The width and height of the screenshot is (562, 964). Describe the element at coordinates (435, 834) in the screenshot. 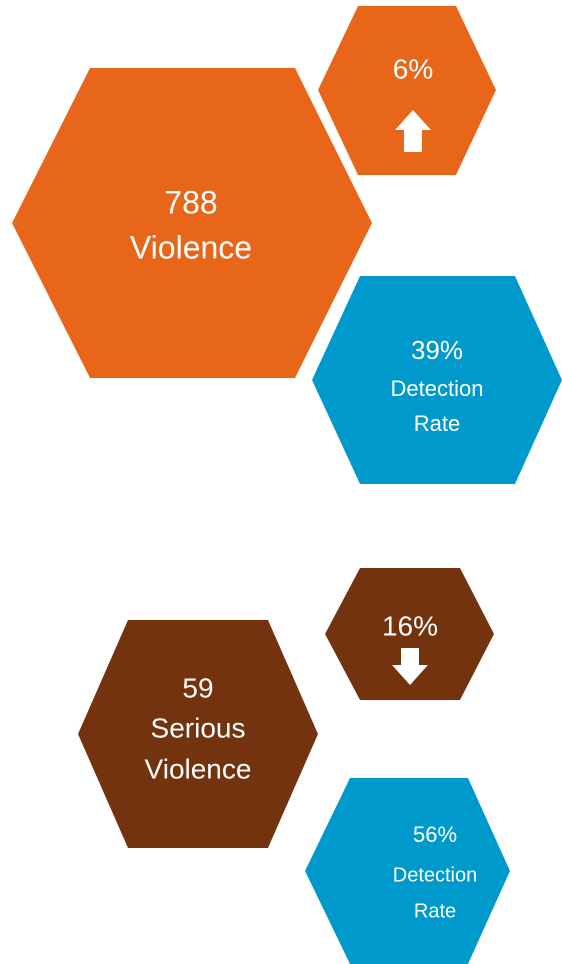

I see `detection: 56%` at that location.